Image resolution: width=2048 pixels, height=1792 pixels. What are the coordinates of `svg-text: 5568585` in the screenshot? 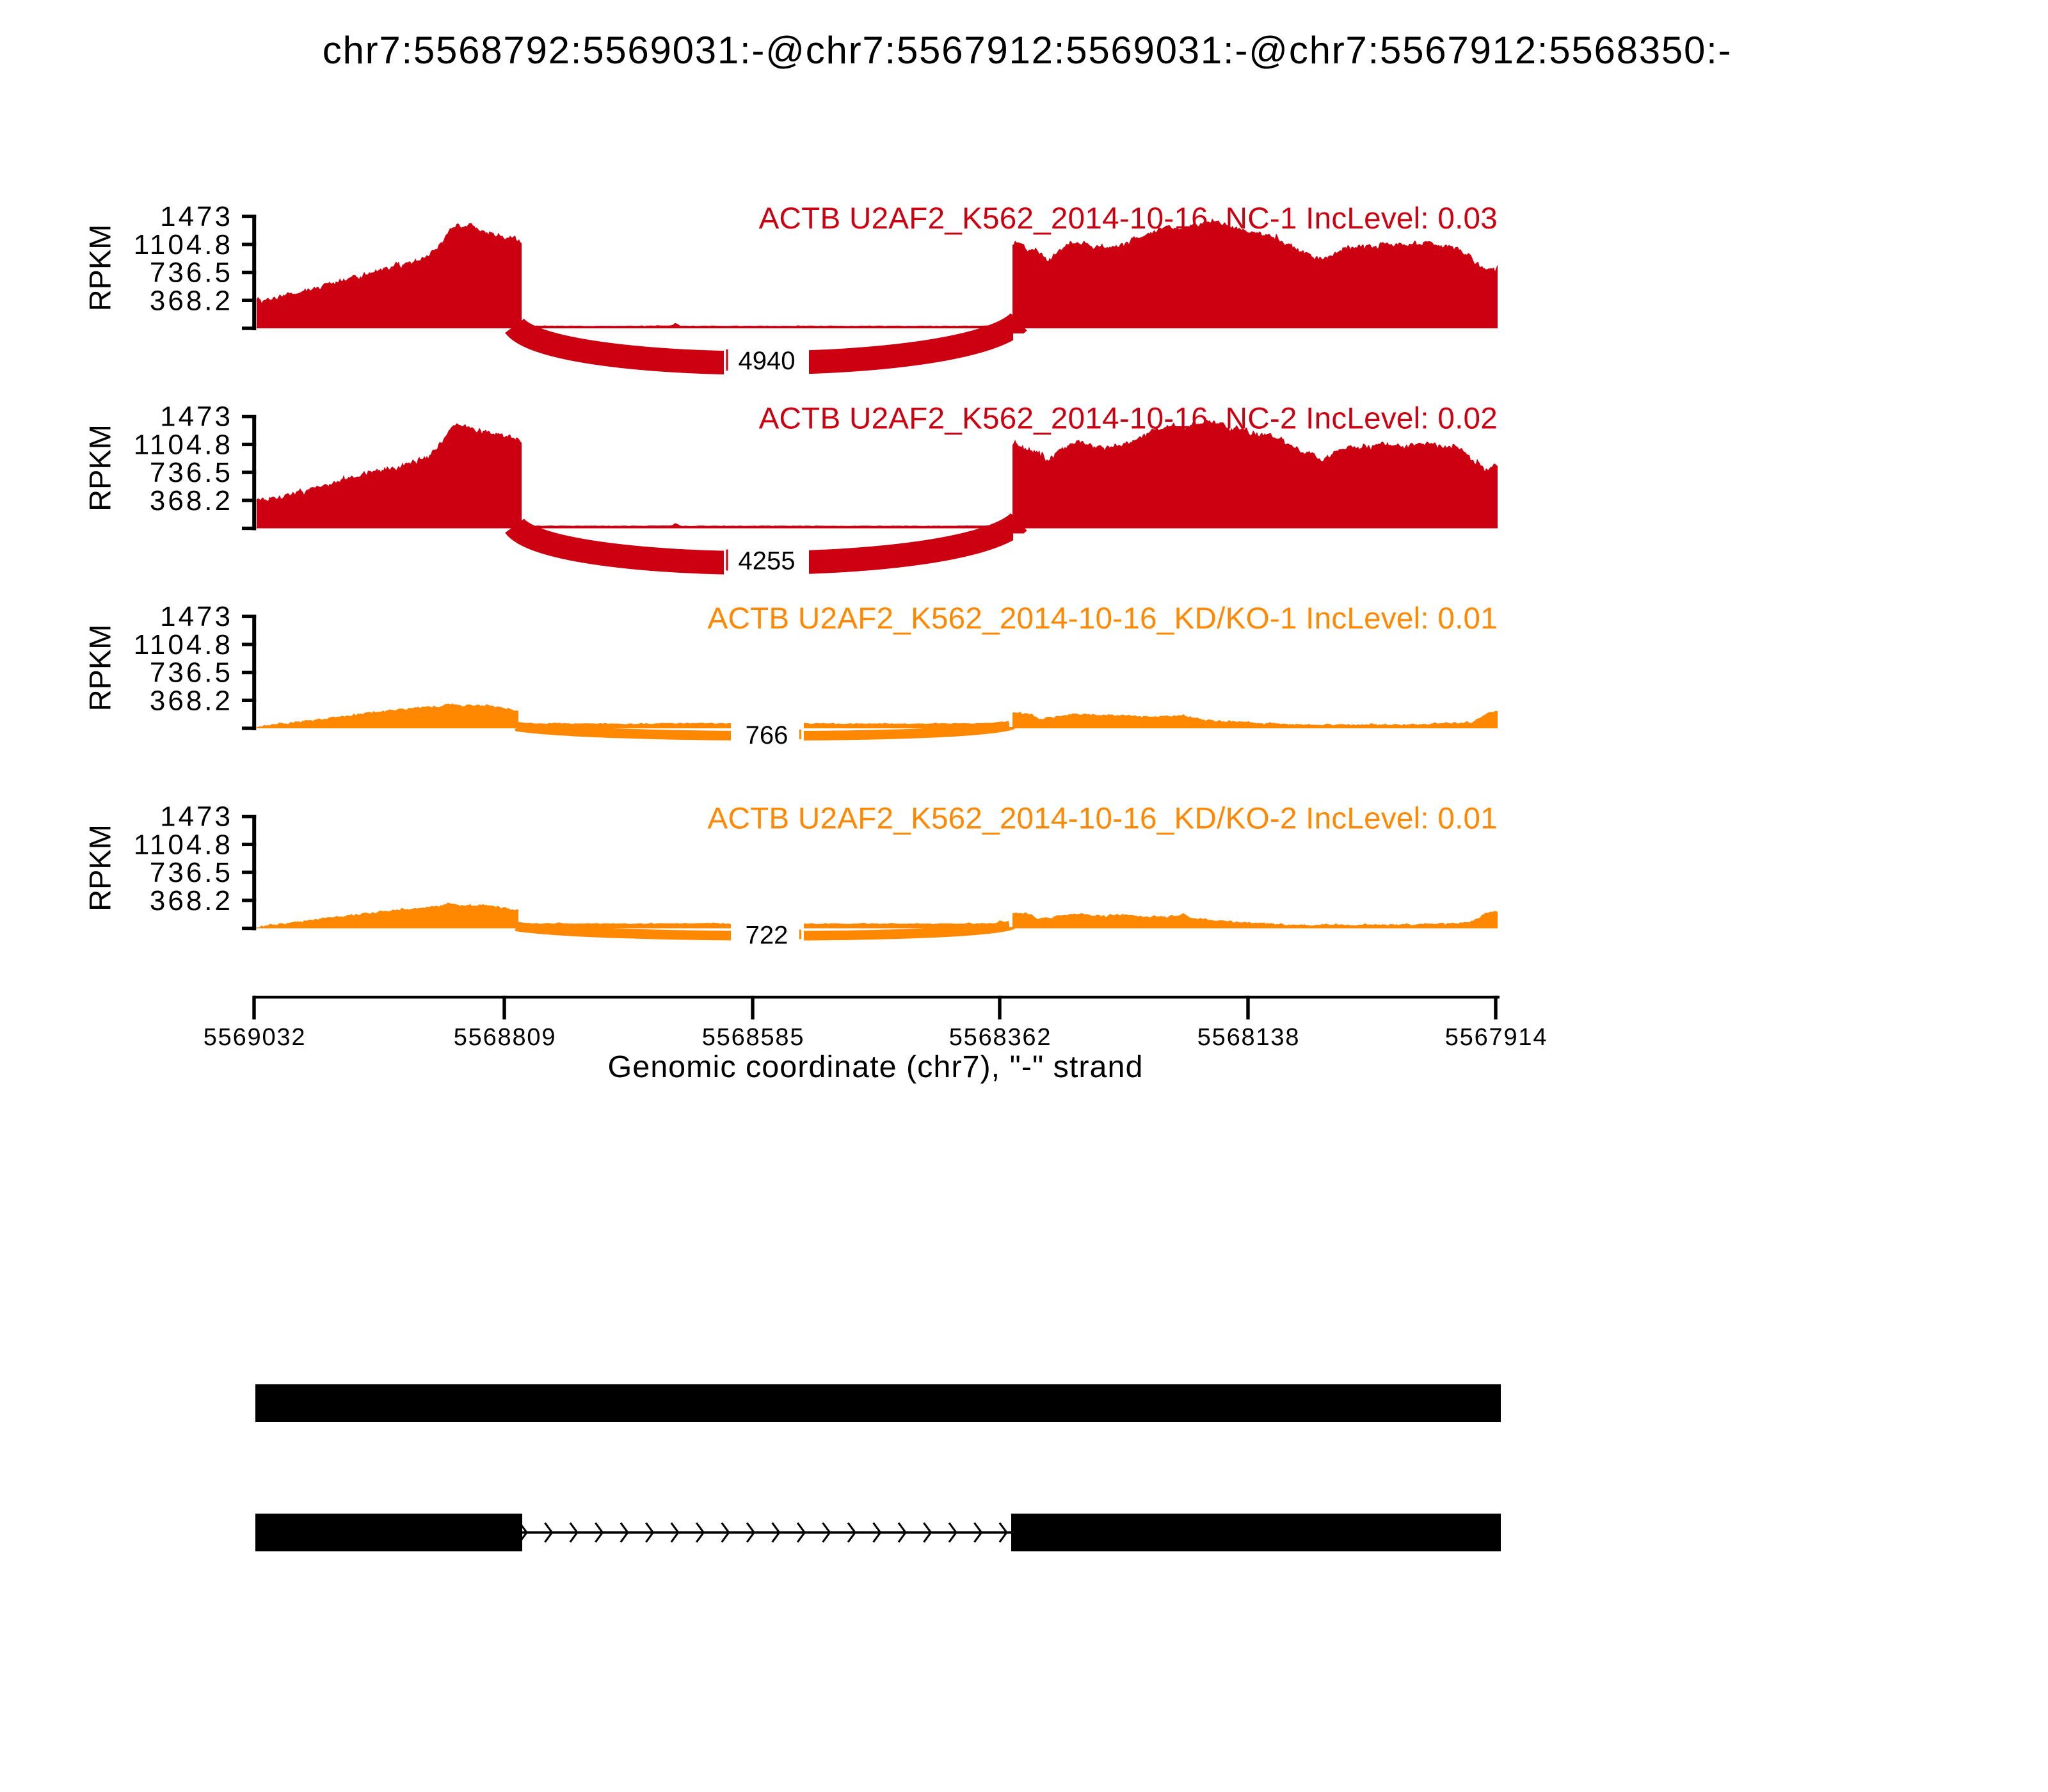 It's located at (753, 1037).